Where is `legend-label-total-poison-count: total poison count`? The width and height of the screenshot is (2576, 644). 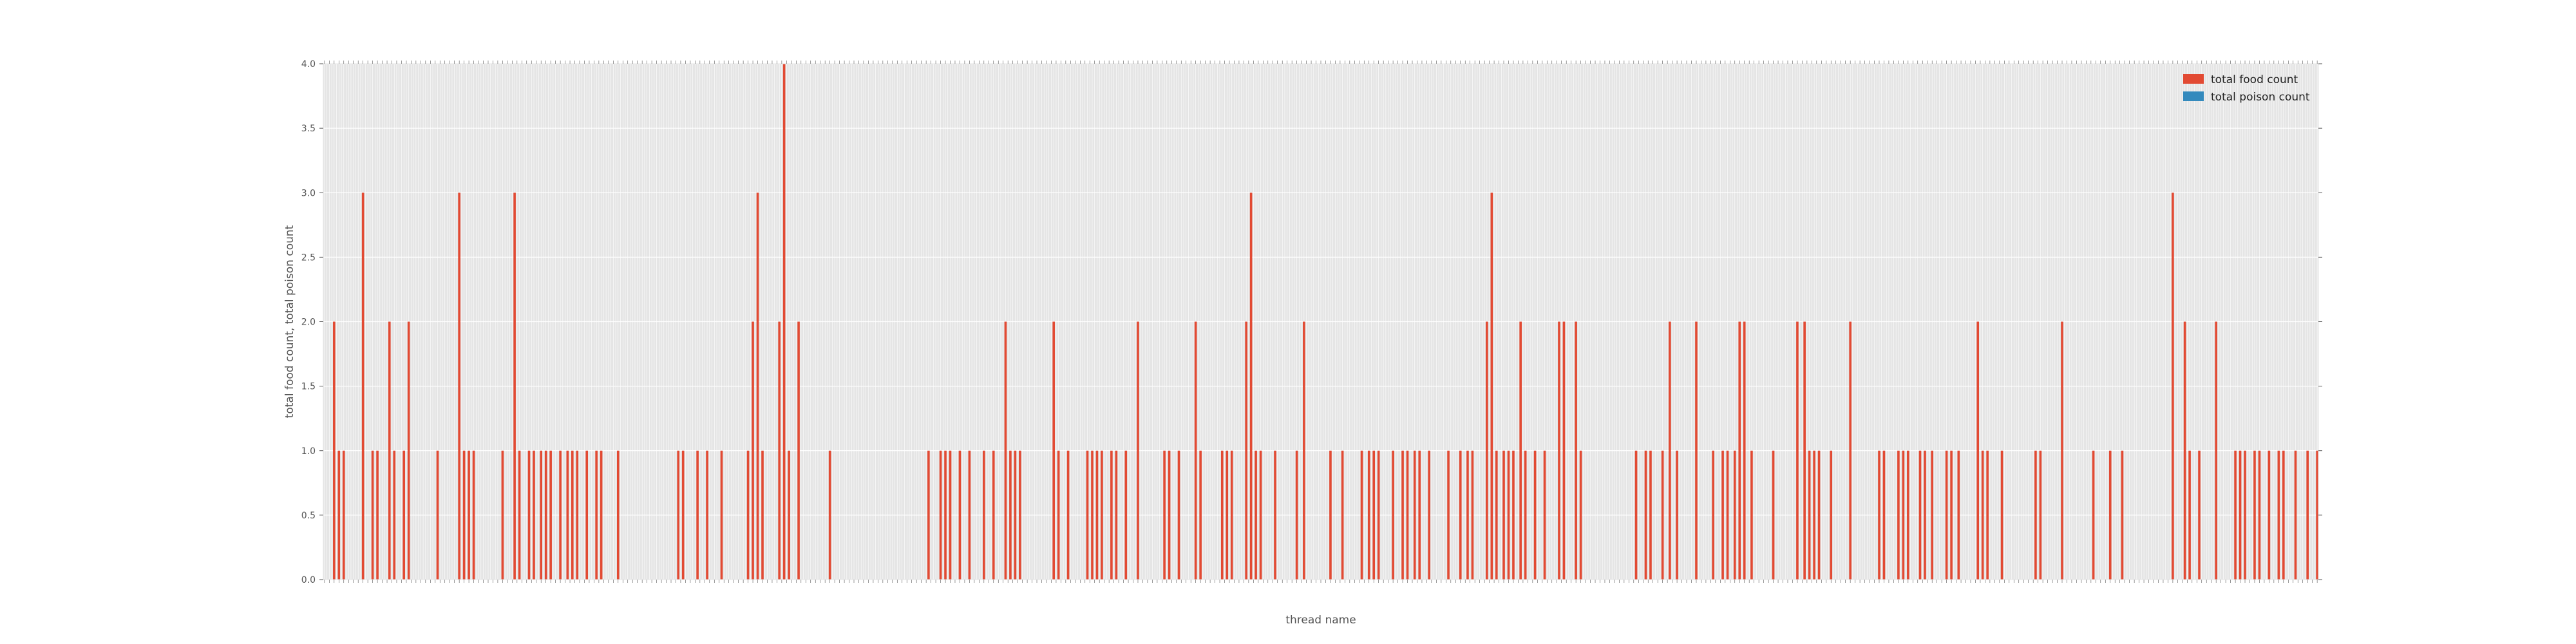 legend-label-total-poison-count: total poison count is located at coordinates (2260, 97).